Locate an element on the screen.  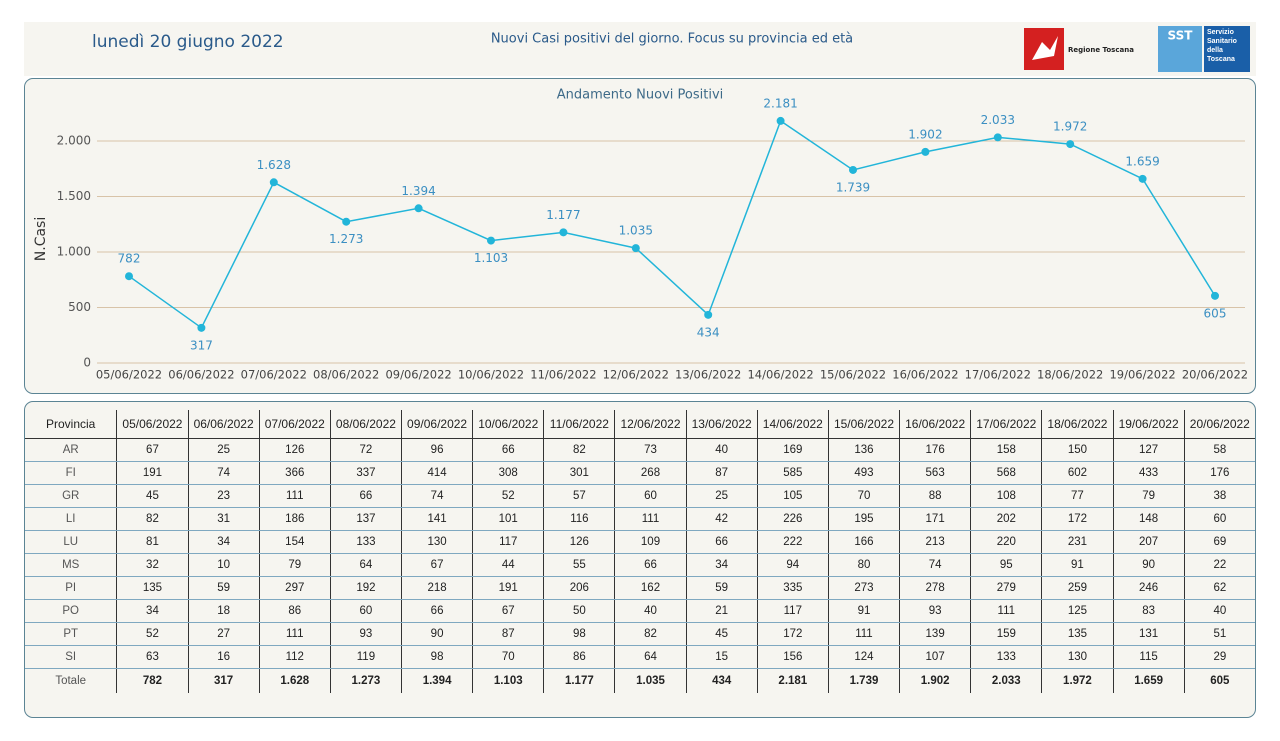
cell: LU is located at coordinates (71, 542).